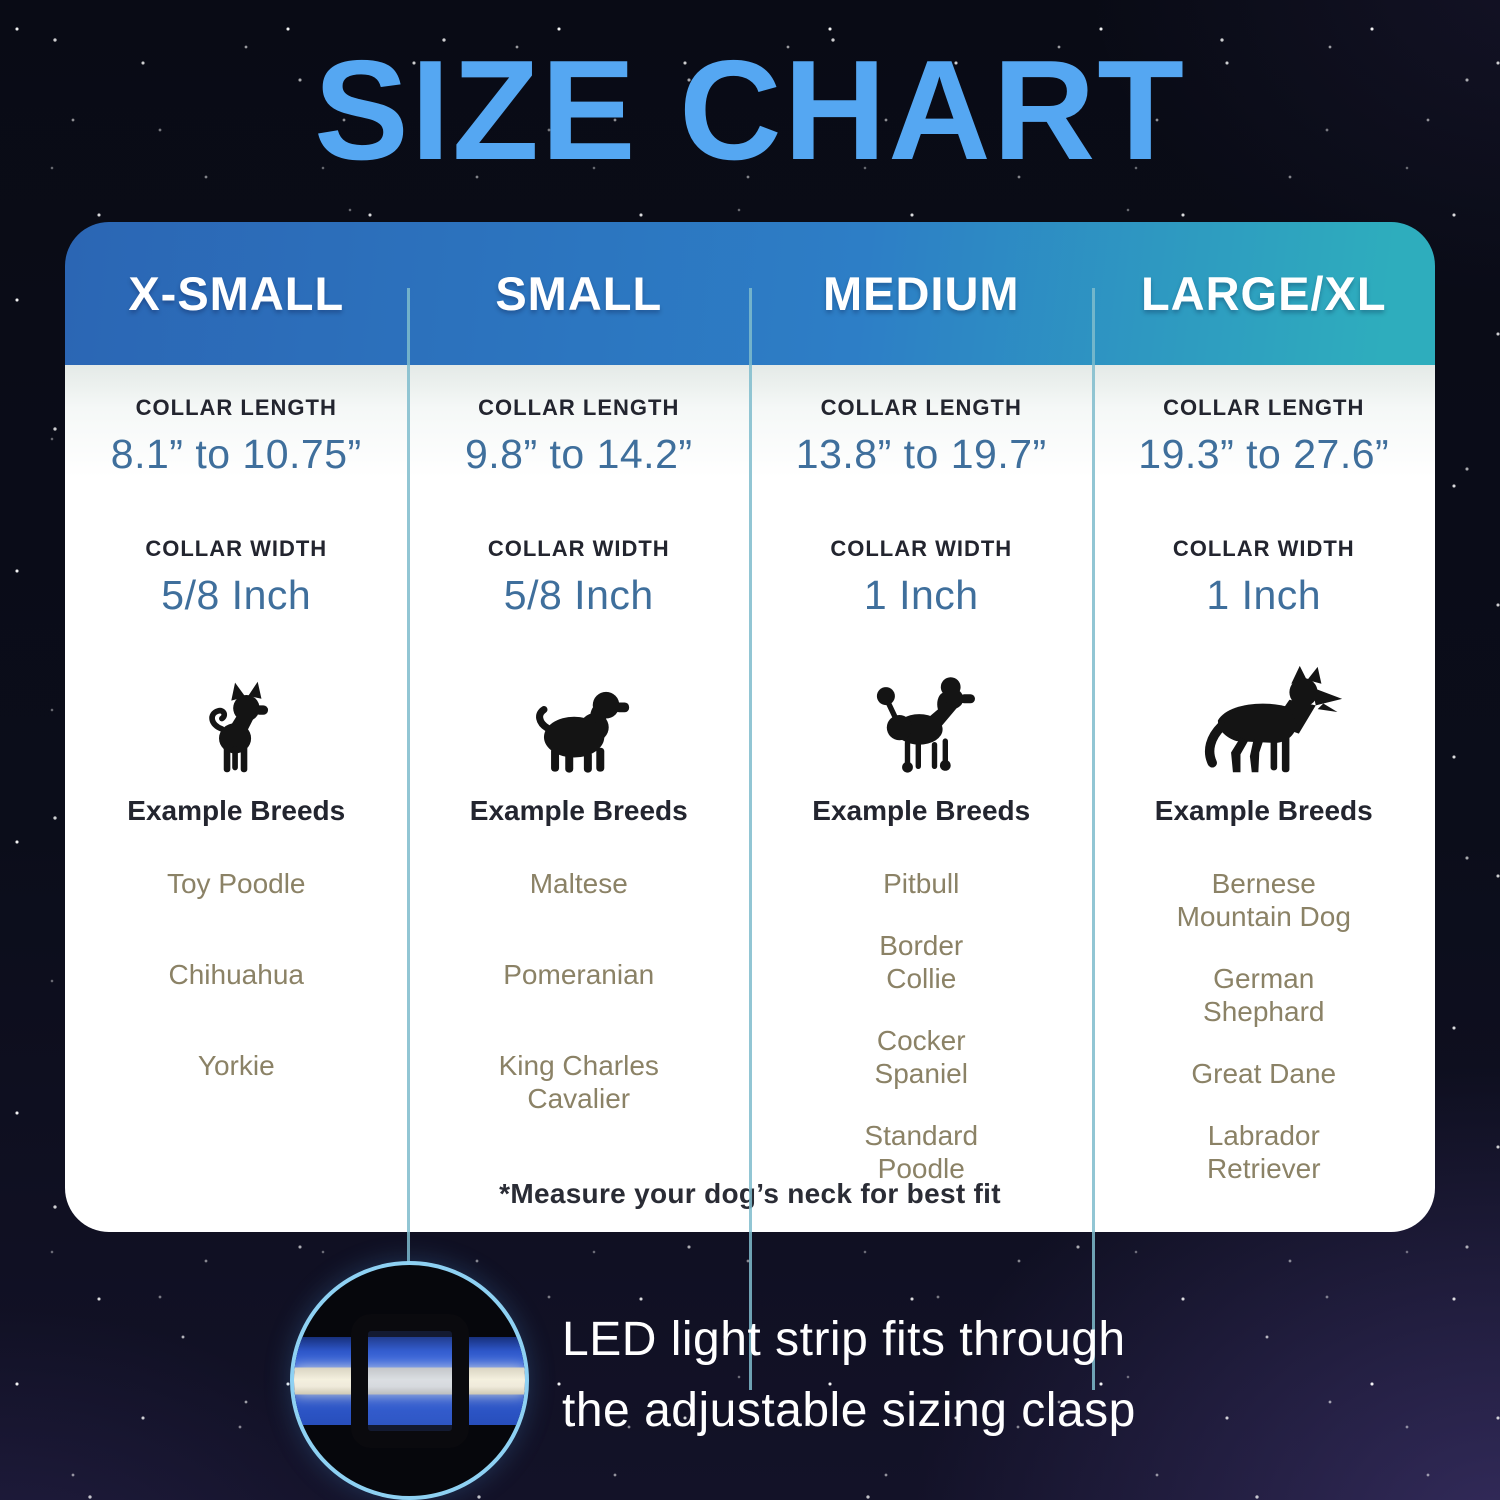  What do you see at coordinates (750, 110) in the screenshot?
I see `page-title: SIZE CHART` at bounding box center [750, 110].